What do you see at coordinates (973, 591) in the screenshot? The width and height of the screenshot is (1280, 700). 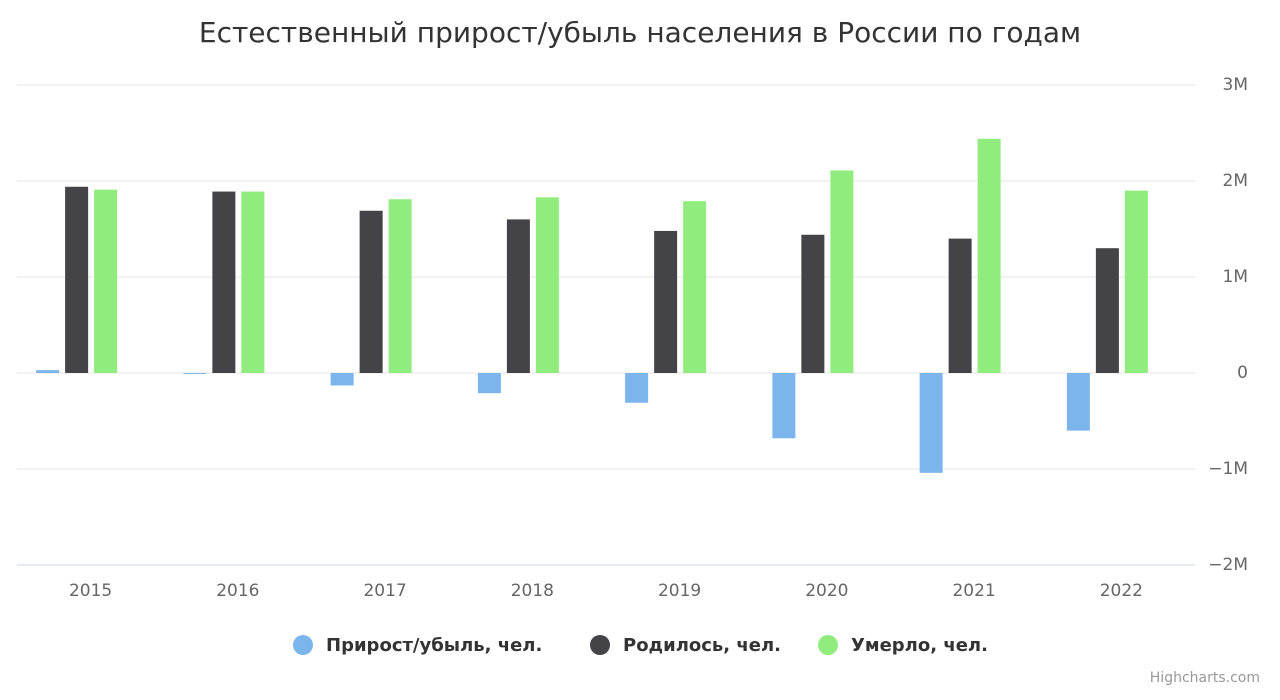 I see `x-tick-label: 2021` at bounding box center [973, 591].